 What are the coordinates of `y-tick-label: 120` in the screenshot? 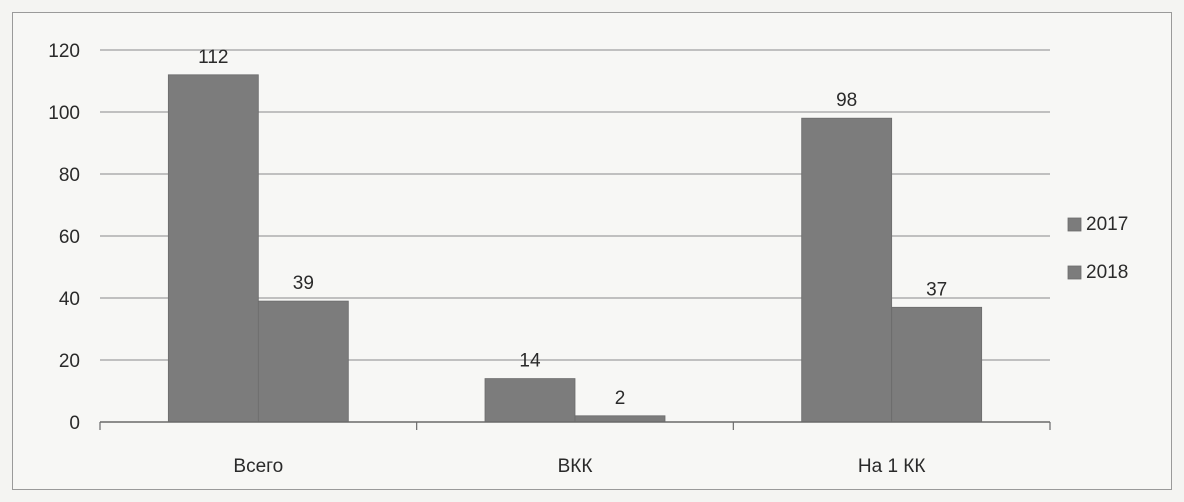 It's located at (64, 51).